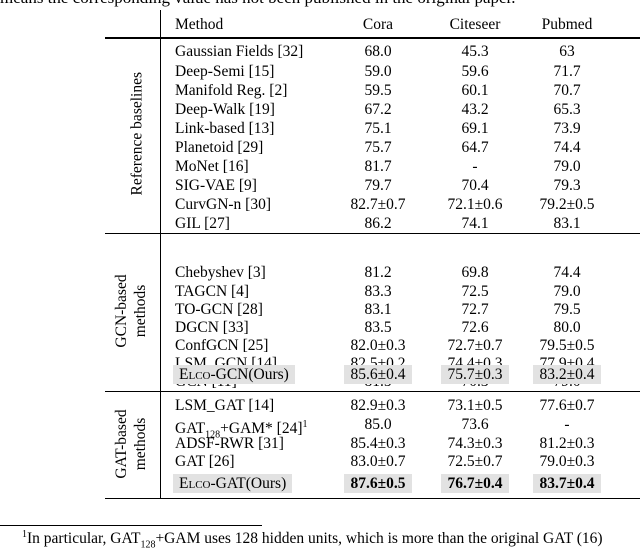 The width and height of the screenshot is (640, 550). I want to click on group-divider, so click(160, 254).